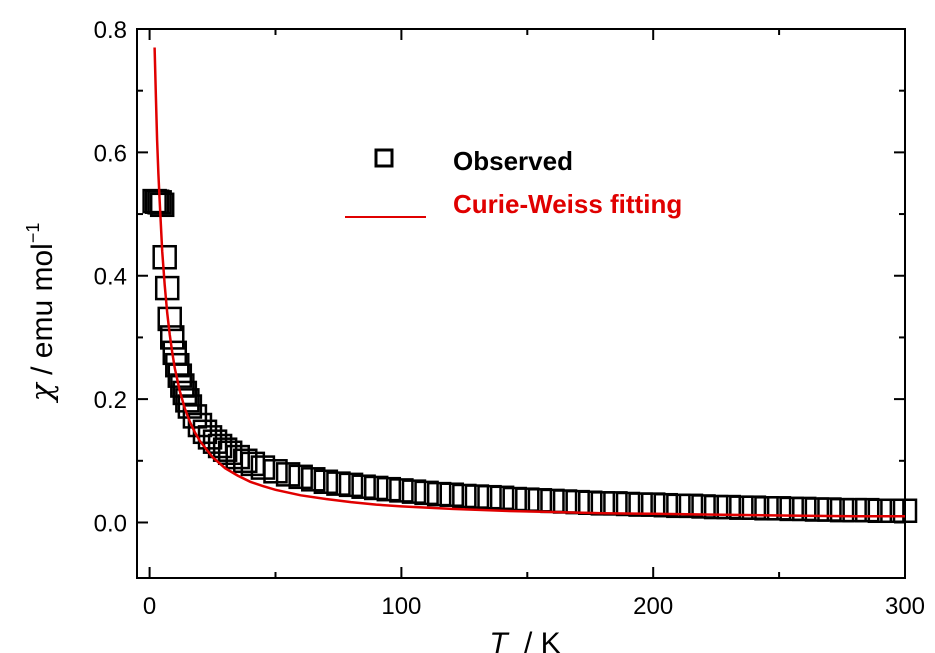 Image resolution: width=935 pixels, height=653 pixels. What do you see at coordinates (499, 640) in the screenshot?
I see `x-axis-var: T` at bounding box center [499, 640].